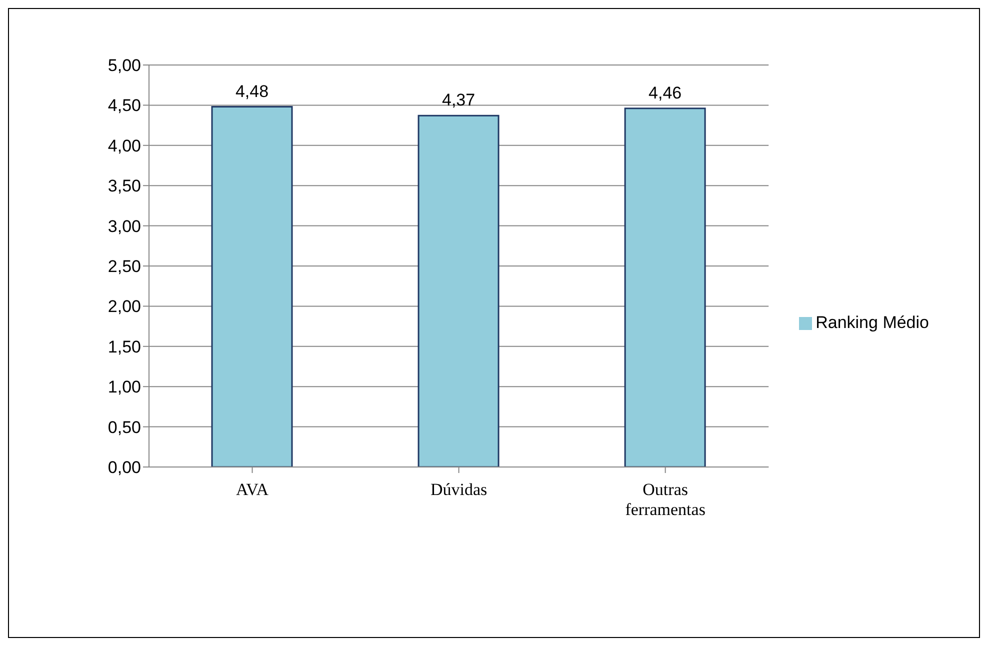 Image resolution: width=988 pixels, height=646 pixels. What do you see at coordinates (124, 427) in the screenshot?
I see `y-tick-label: 0,50` at bounding box center [124, 427].